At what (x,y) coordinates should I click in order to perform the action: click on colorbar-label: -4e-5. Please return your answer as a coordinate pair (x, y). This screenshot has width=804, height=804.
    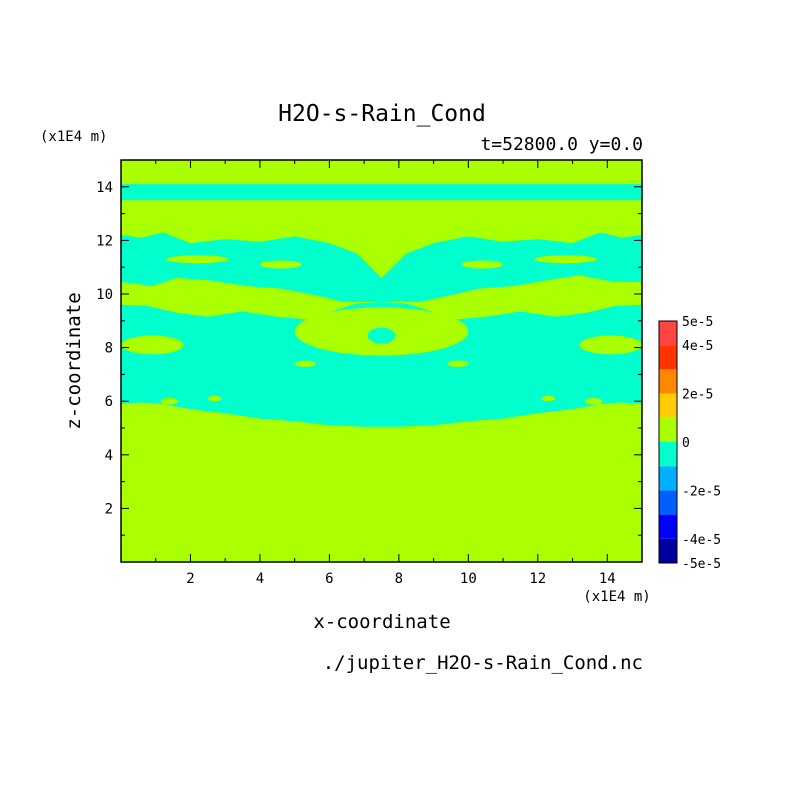
    Looking at the image, I should click on (701, 540).